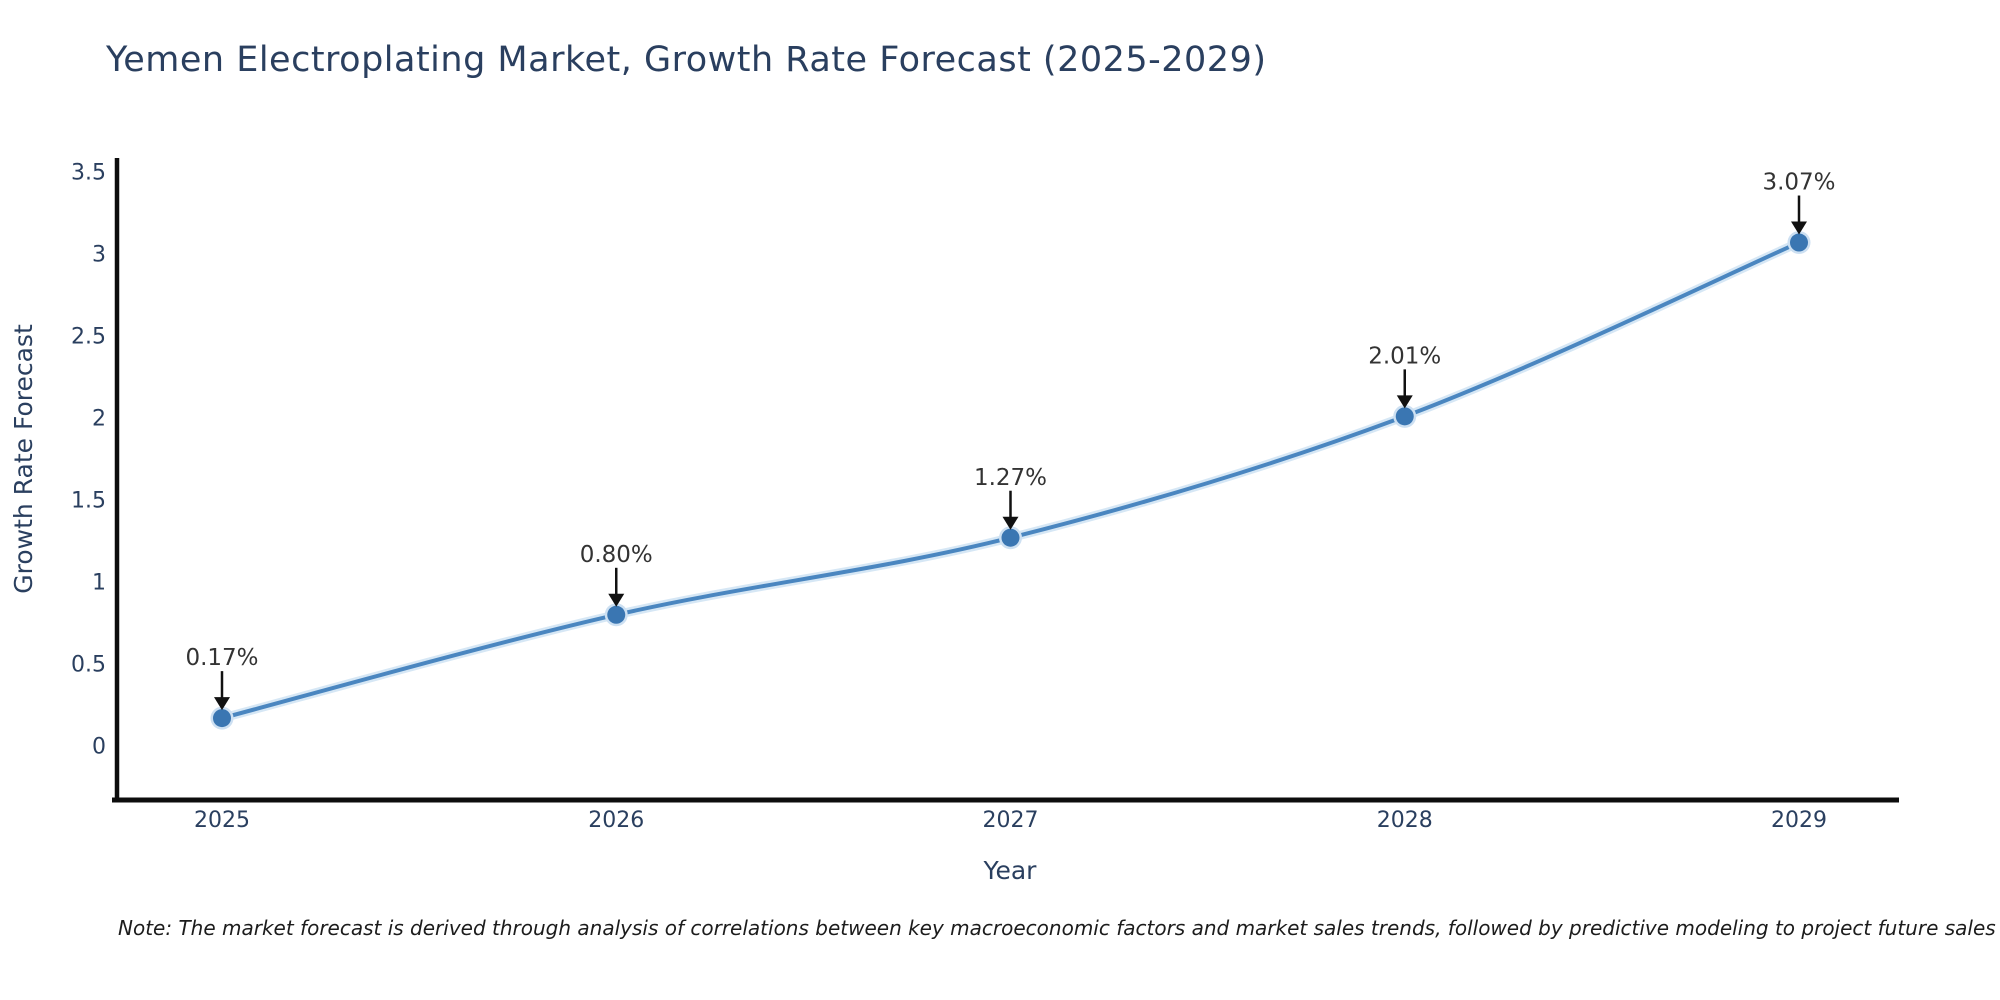  What do you see at coordinates (99, 583) in the screenshot?
I see `y-tick-label: 1` at bounding box center [99, 583].